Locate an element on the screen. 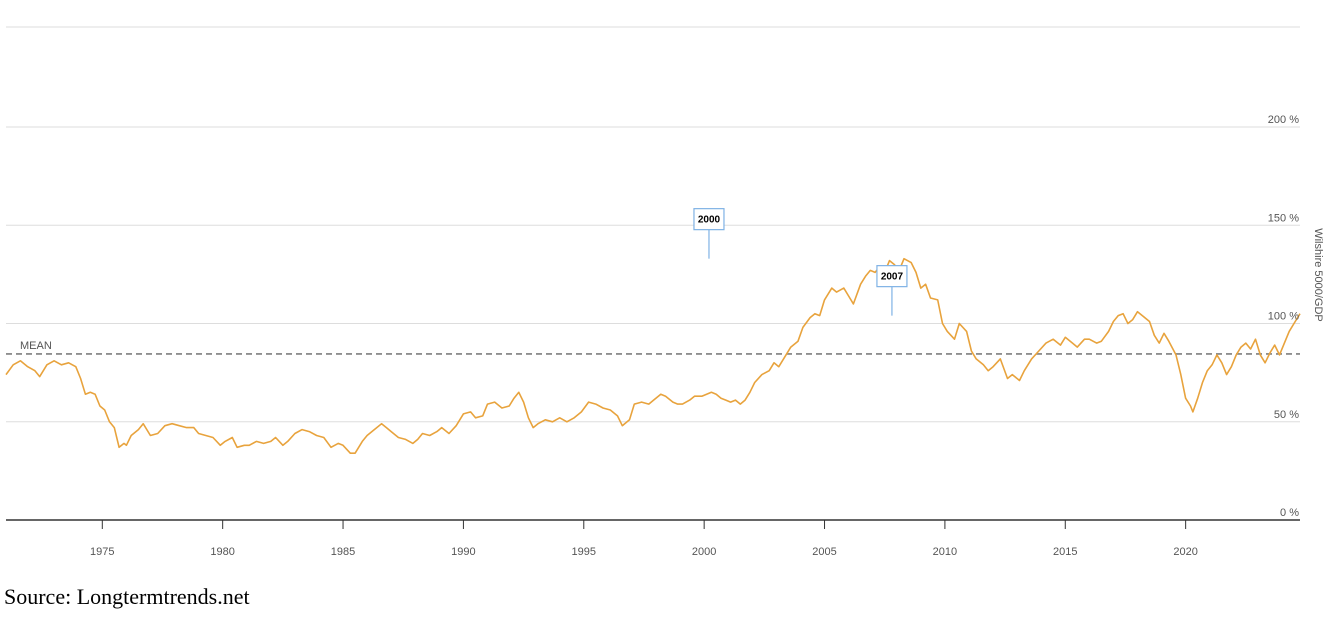 The height and width of the screenshot is (618, 1340). x-tick-label-1985: 1985 is located at coordinates (343, 552).